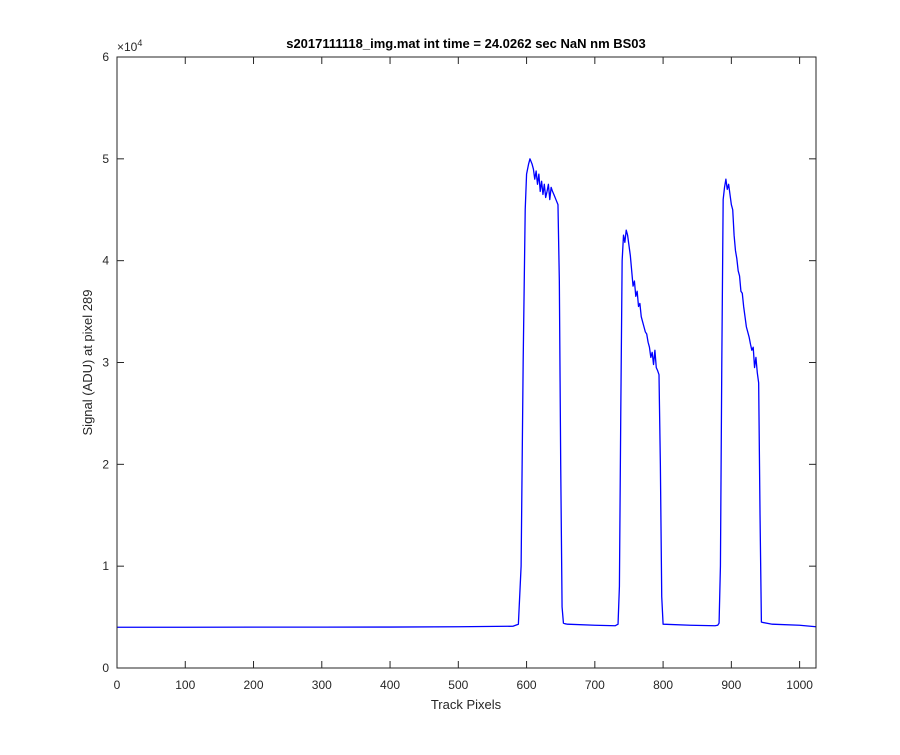 This screenshot has width=900, height=755. I want to click on y-tick-label: 5, so click(105, 159).